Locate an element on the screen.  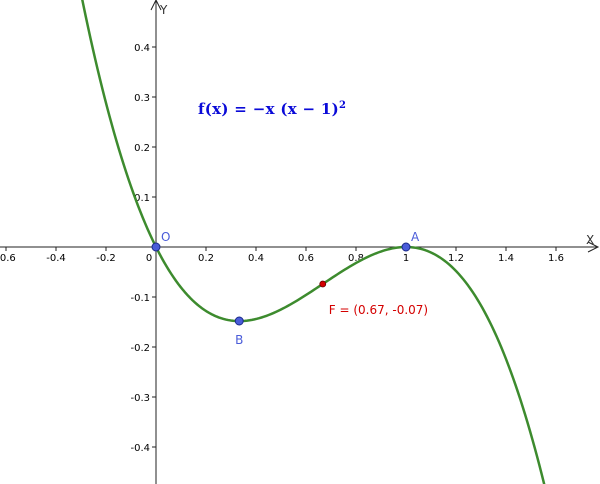
function-formula: f(x) = −x (x − 1)2 is located at coordinates (272, 109).